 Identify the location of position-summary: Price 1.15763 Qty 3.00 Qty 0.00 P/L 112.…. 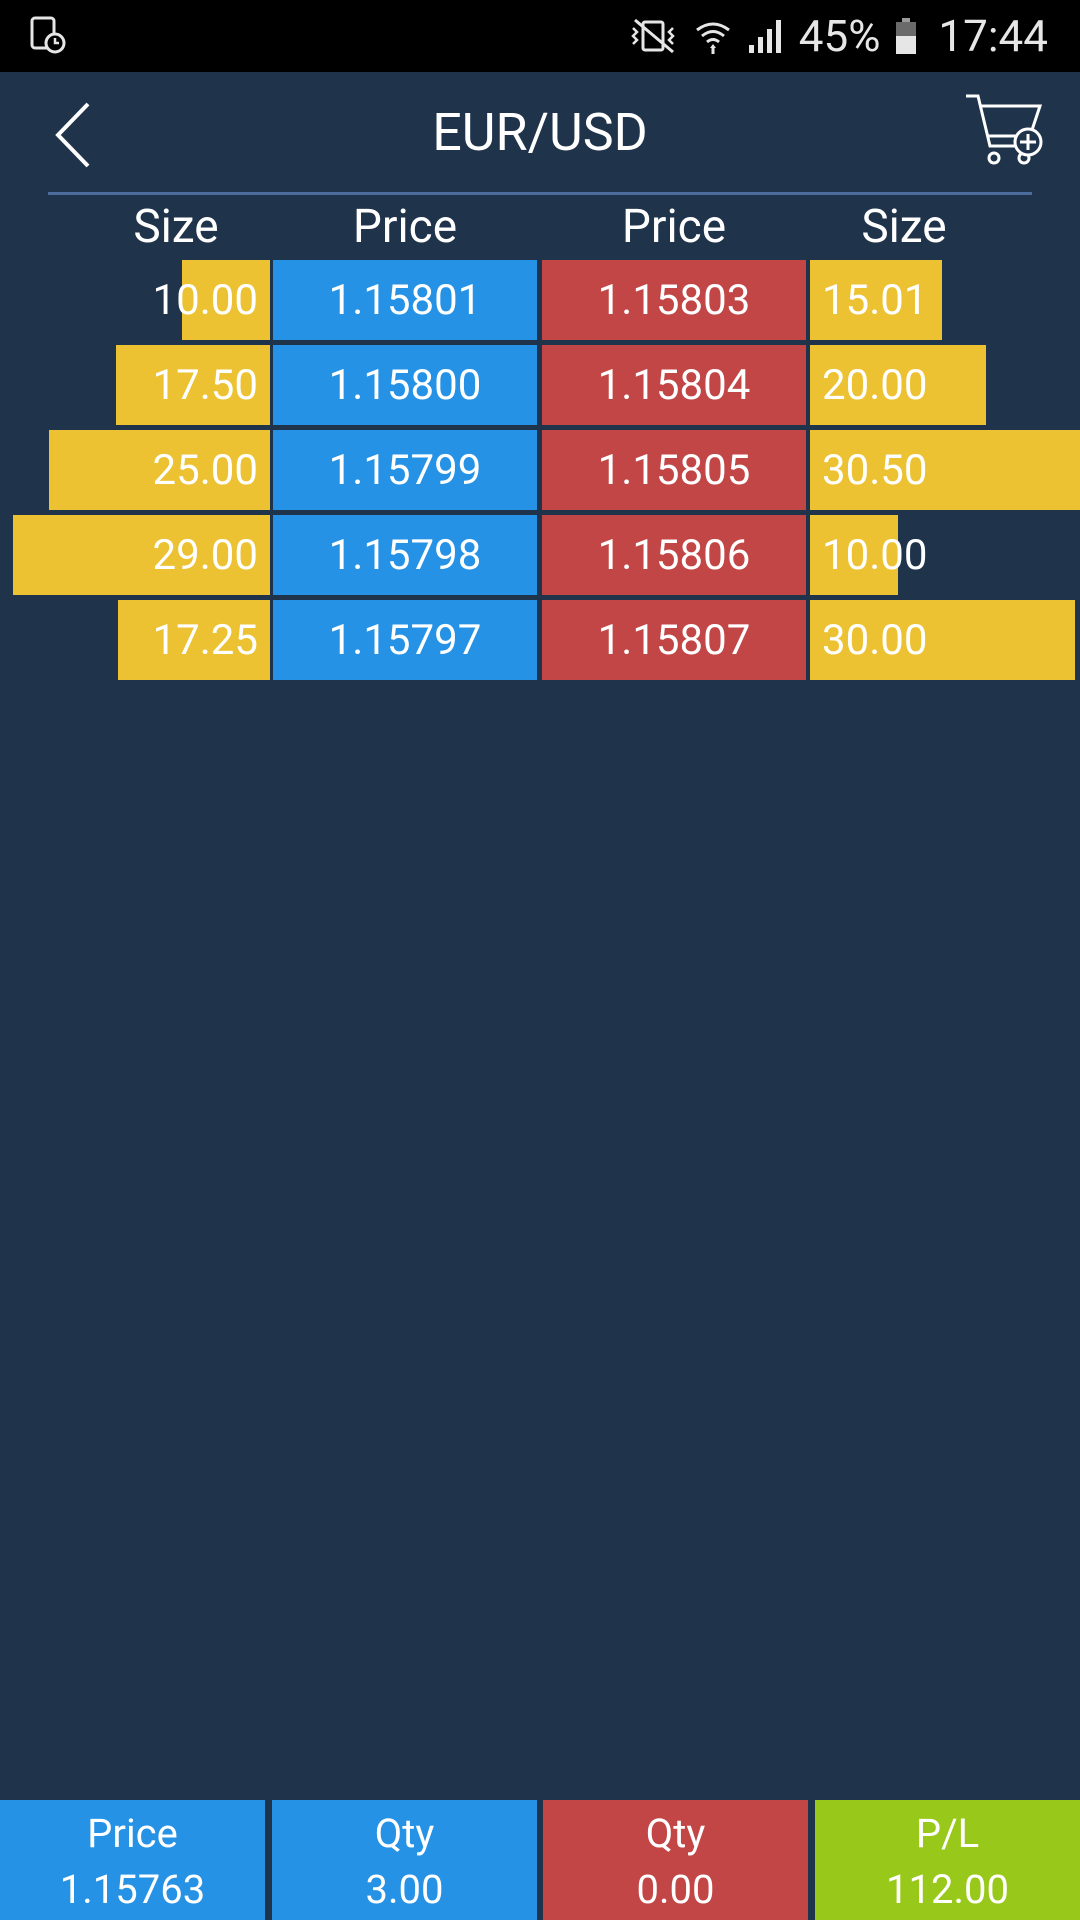
(540, 1860).